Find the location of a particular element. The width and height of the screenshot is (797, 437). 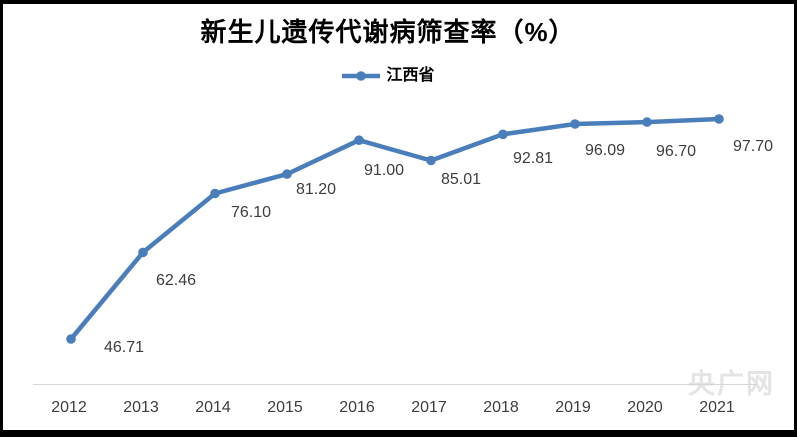

x-axis-tick-label: 2020 is located at coordinates (645, 407).